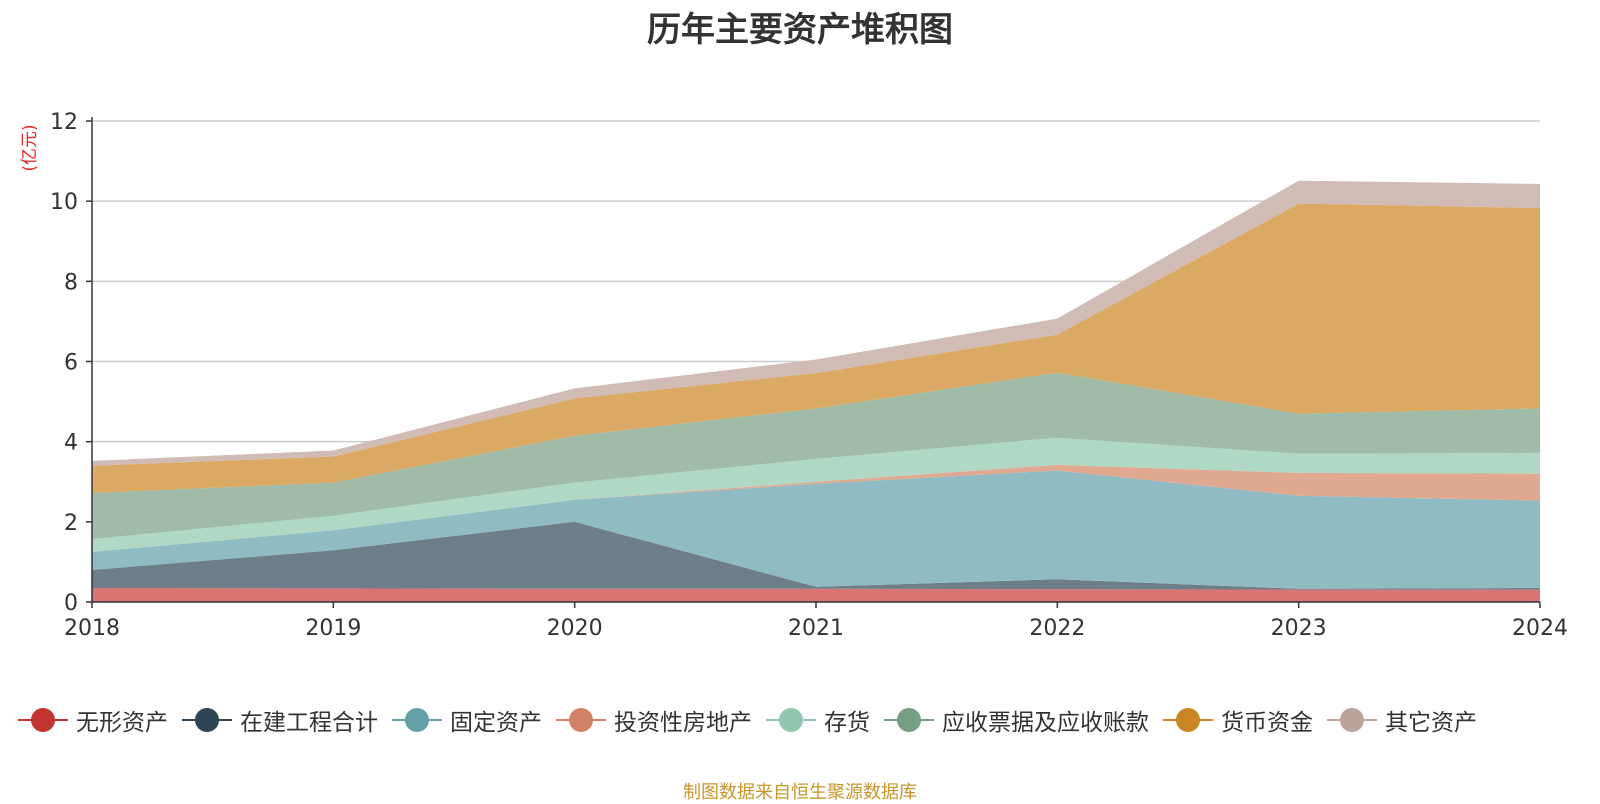 The width and height of the screenshot is (1600, 804). I want to click on legend-item-2: 在建工程合计, so click(280, 720).